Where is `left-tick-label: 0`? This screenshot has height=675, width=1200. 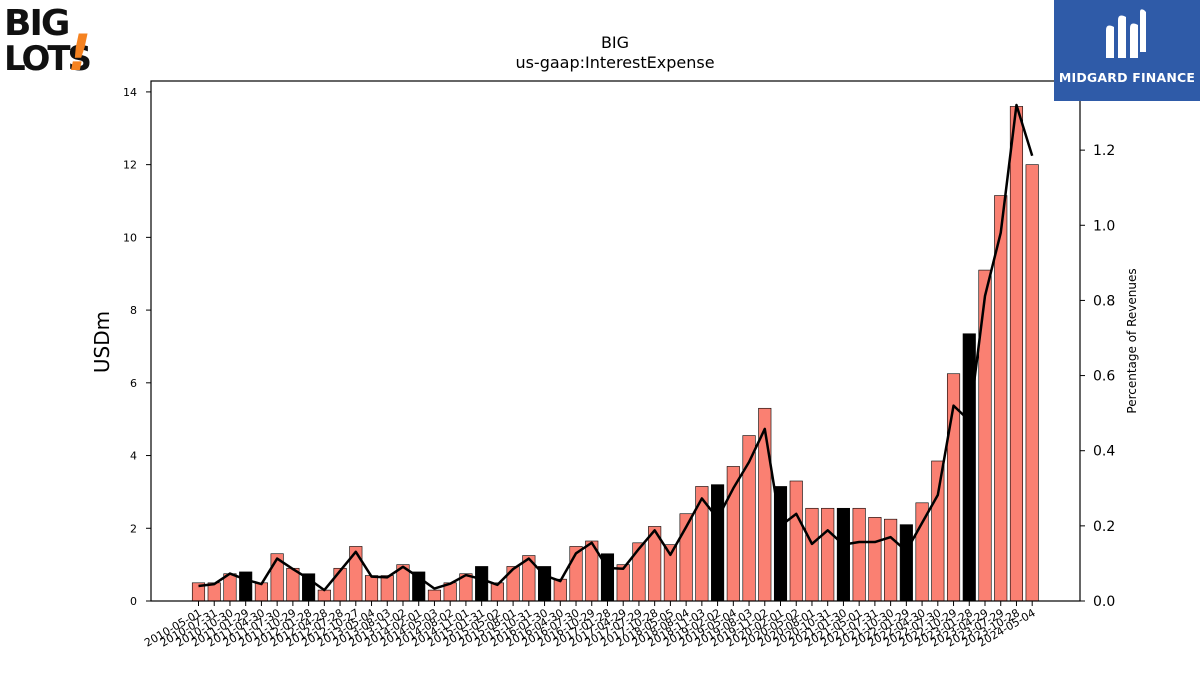 left-tick-label: 0 is located at coordinates (133, 601).